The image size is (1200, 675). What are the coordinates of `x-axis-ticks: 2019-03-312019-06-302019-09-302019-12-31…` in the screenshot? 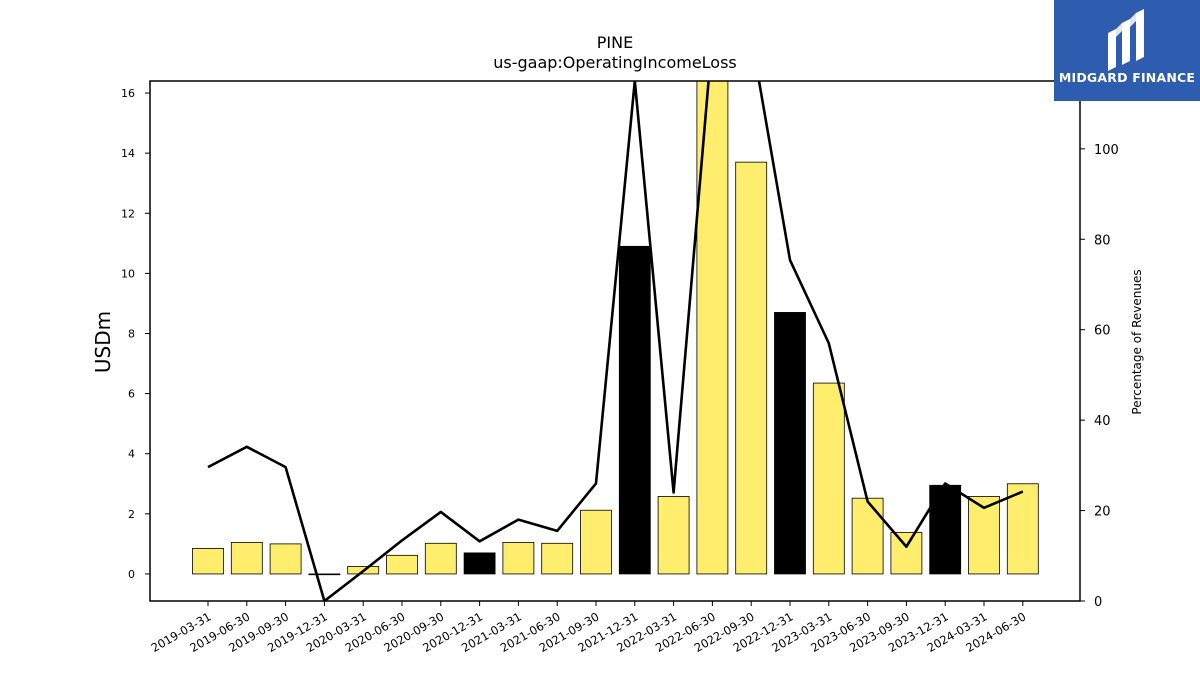 It's located at (588, 628).